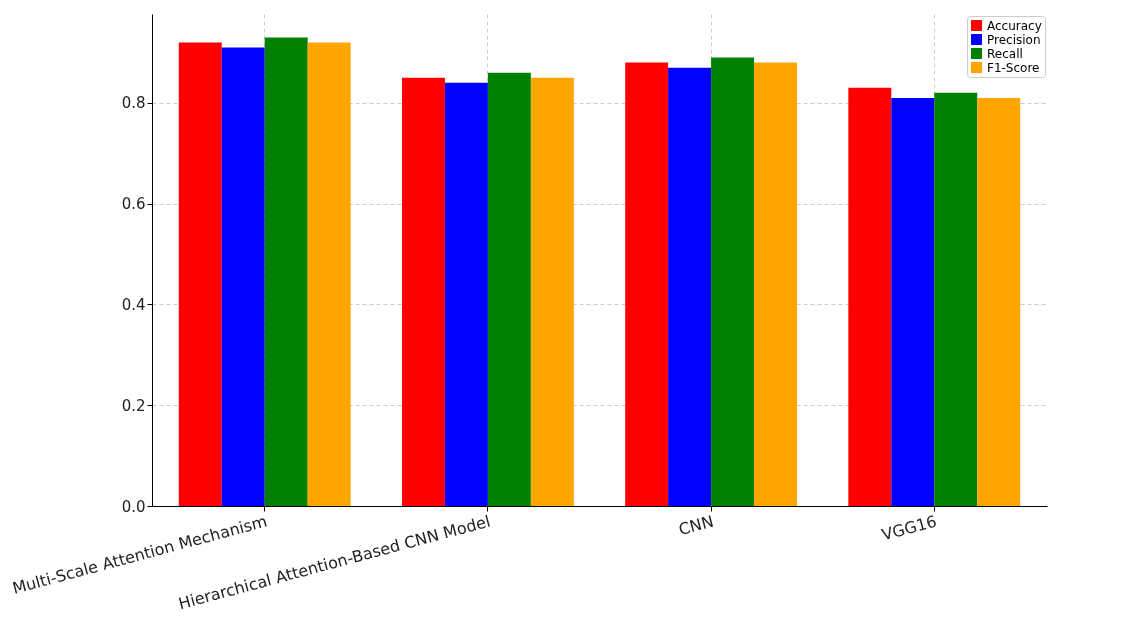 This screenshot has height=632, width=1130. Describe the element at coordinates (1013, 67) in the screenshot. I see `legend-label: F1-Score` at that location.